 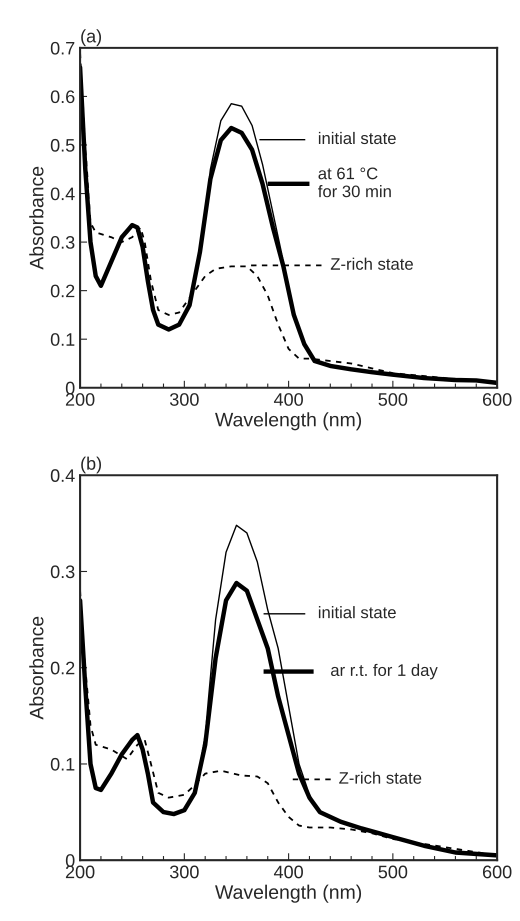 What do you see at coordinates (354, 183) in the screenshot?
I see `legend-label: at 61 °C for 30 min` at bounding box center [354, 183].